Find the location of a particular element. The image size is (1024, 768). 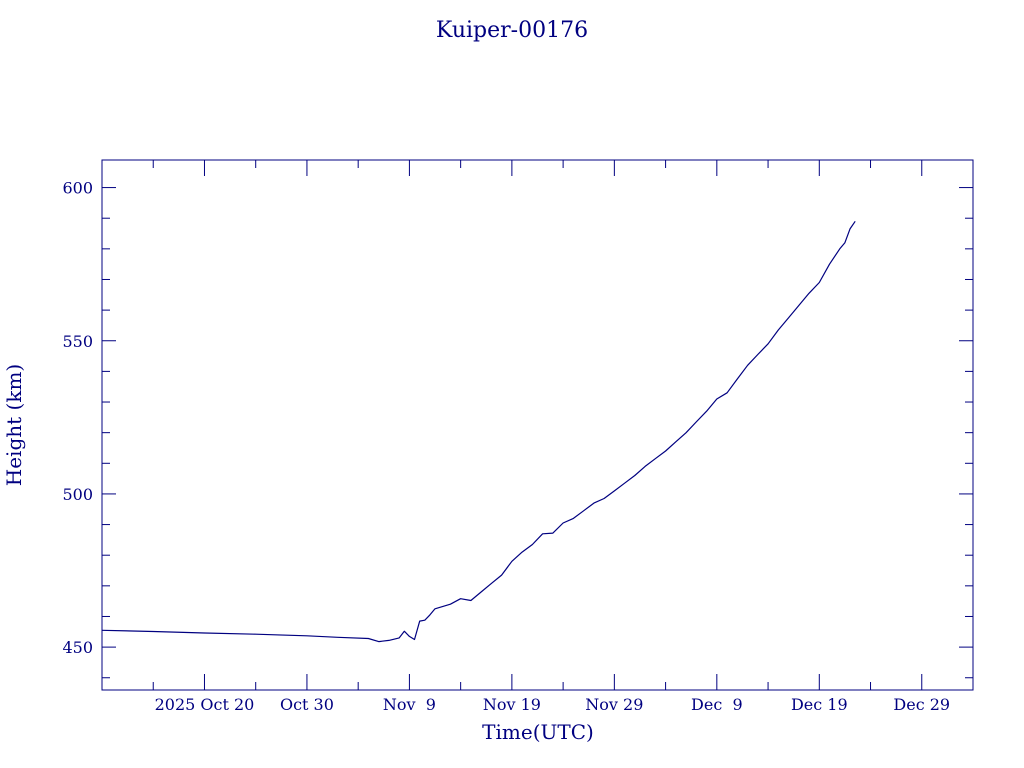

x-tick-label: Dec 29 is located at coordinates (921, 704).